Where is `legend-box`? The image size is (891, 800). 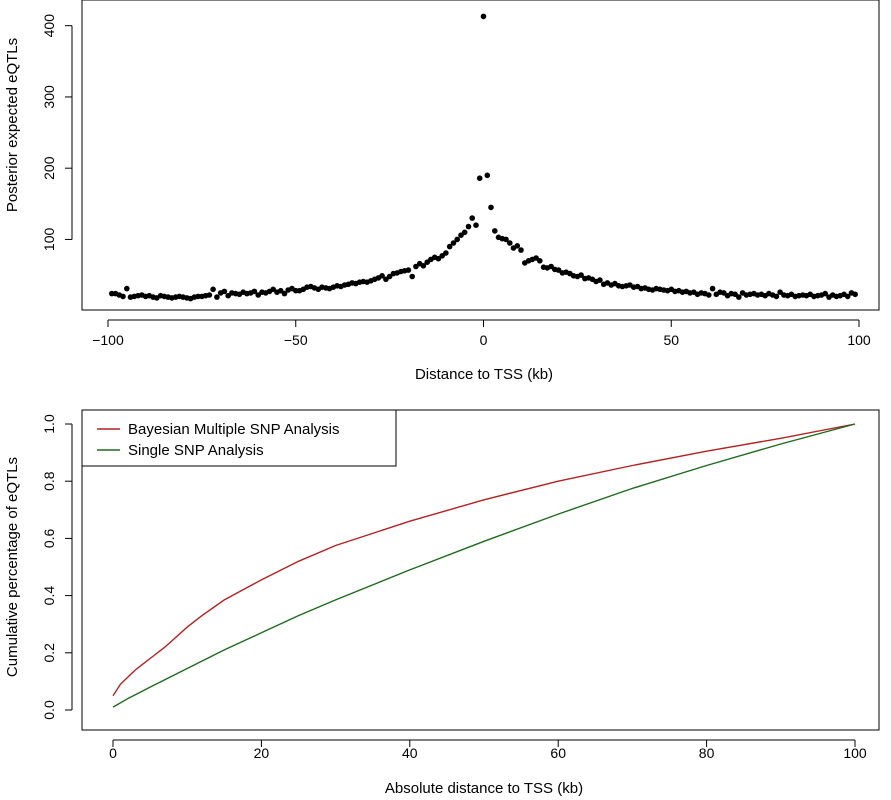 legend-box is located at coordinates (239, 438).